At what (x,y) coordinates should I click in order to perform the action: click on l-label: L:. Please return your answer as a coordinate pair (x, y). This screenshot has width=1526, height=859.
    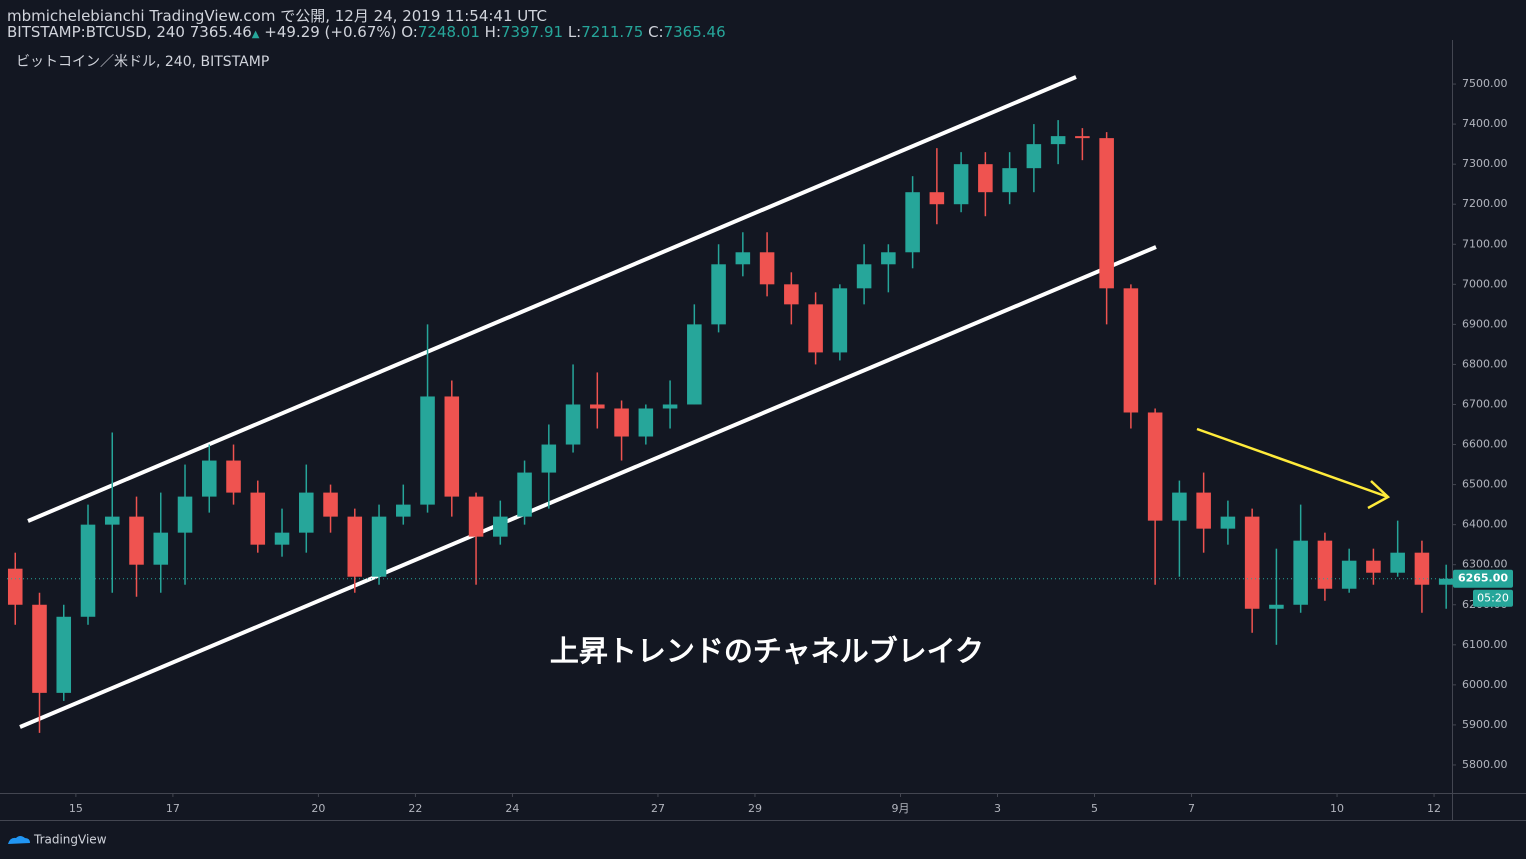
    Looking at the image, I should click on (574, 32).